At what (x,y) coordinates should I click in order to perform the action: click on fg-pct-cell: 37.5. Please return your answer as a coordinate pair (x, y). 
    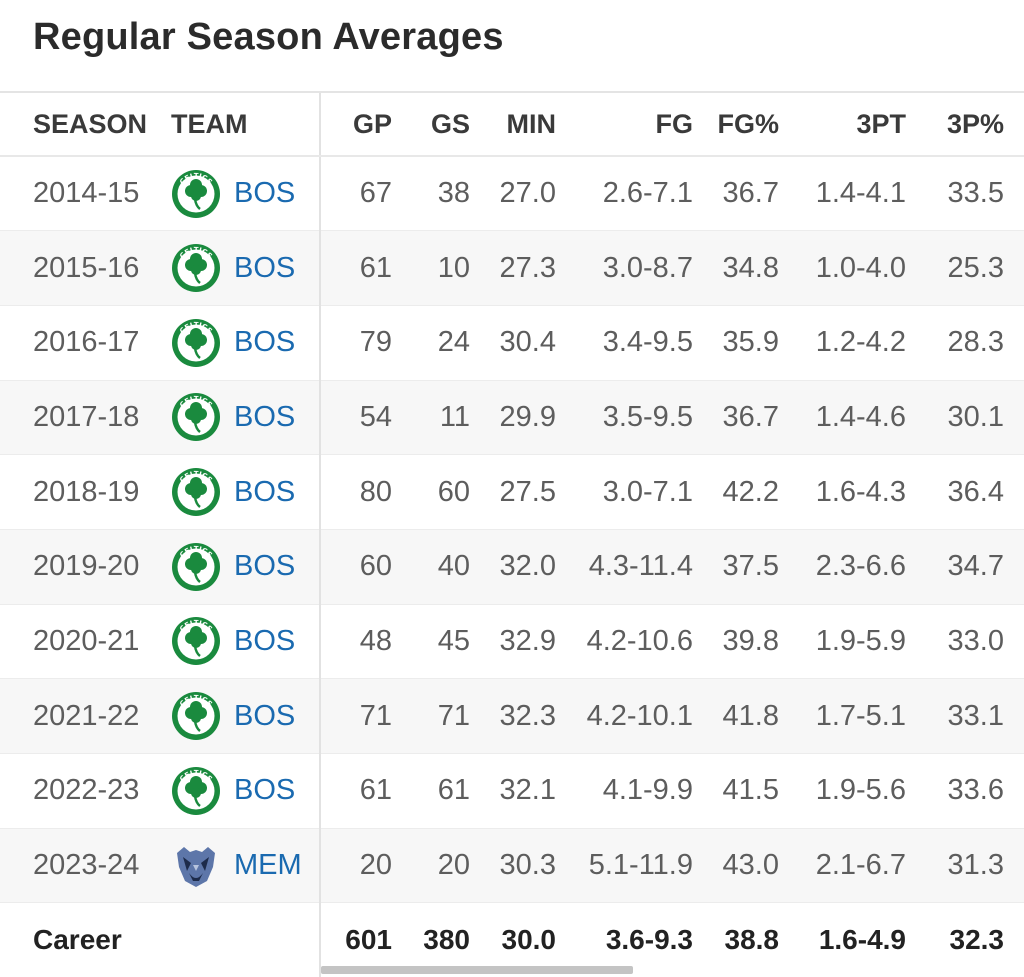
    Looking at the image, I should click on (756, 567).